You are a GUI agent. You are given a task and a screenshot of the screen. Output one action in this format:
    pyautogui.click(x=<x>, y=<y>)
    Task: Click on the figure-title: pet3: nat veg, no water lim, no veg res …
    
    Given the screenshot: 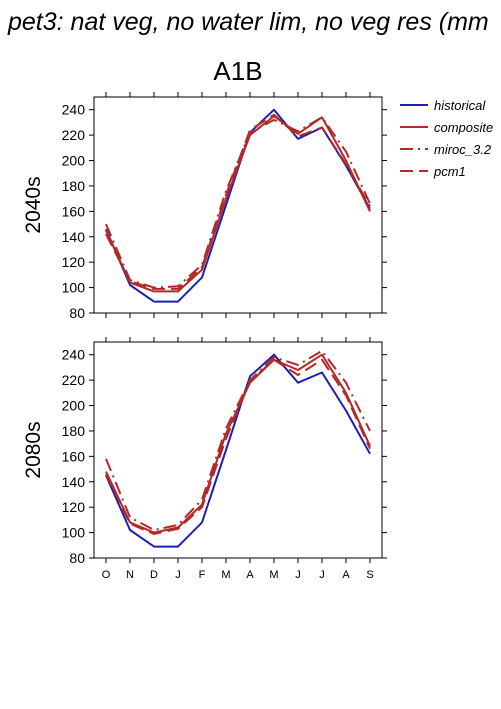 What is the action you would take?
    pyautogui.click(x=248, y=22)
    